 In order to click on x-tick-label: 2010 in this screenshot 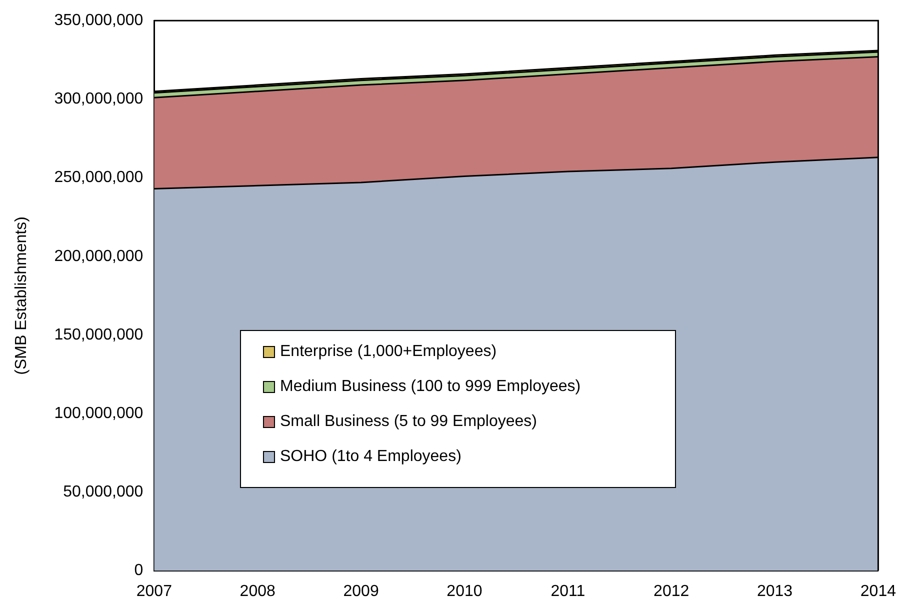, I will do `click(464, 591)`.